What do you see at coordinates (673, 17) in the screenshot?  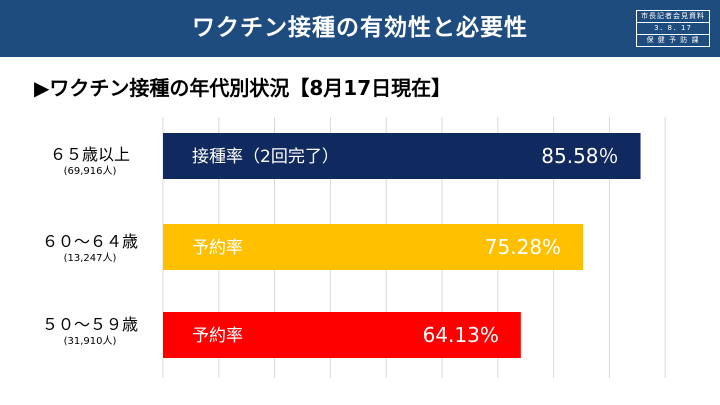 I see `stamp-line: 市長記者会見資料` at bounding box center [673, 17].